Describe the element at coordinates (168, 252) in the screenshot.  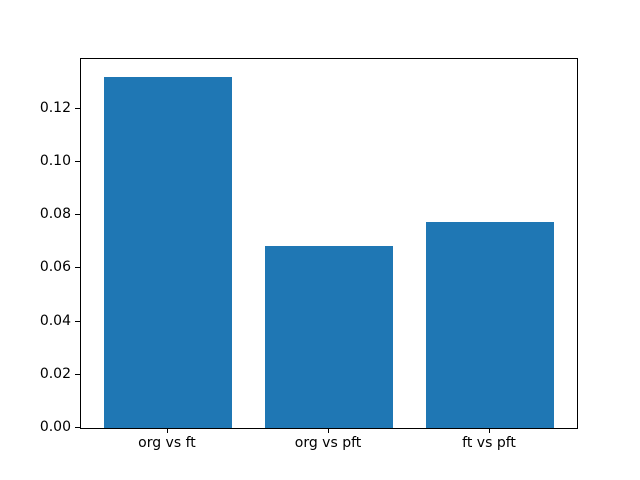
I see `bar-org-vs-ft` at that location.